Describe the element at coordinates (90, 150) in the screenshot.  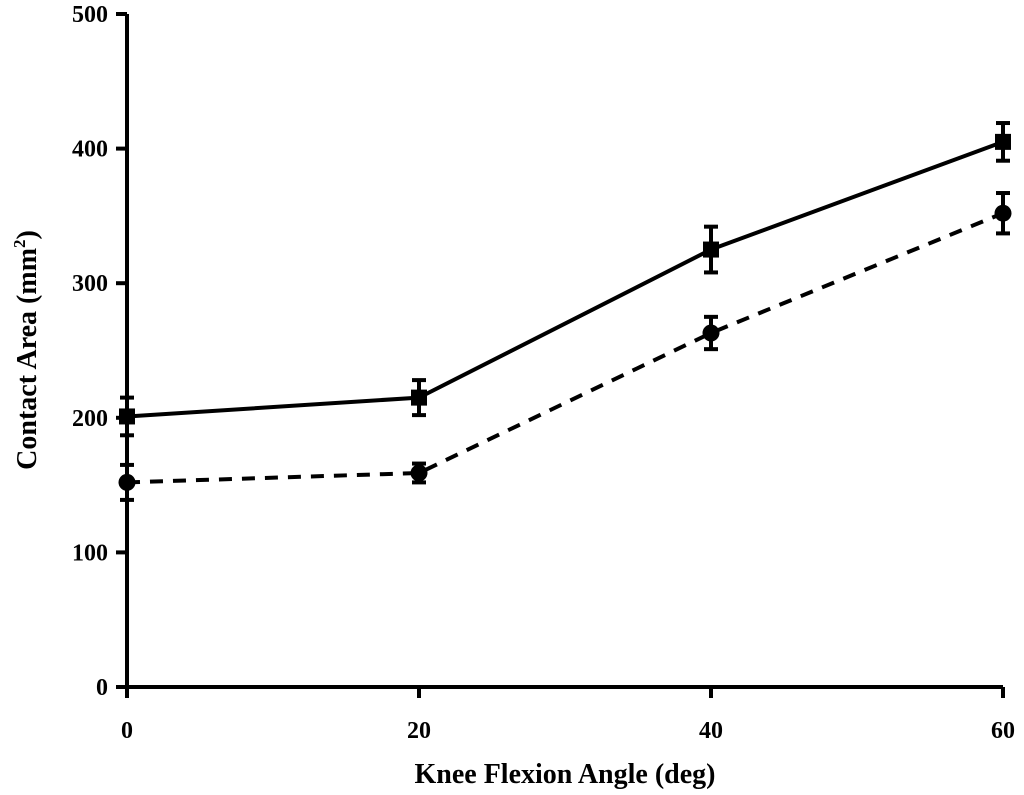
I see `y-tick-label: 400` at that location.